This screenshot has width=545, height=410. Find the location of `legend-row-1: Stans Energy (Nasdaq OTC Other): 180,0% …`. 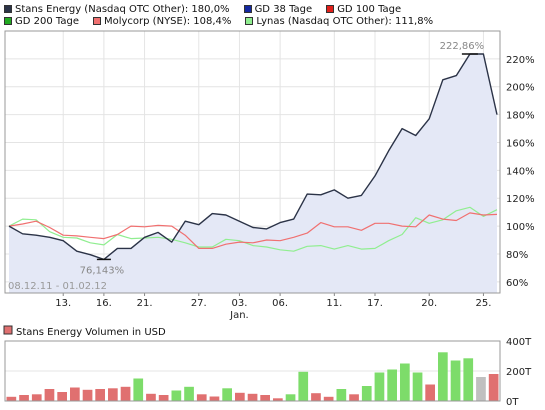

legend-row-1: Stans Energy (Nasdaq OTC Other): 180,0% … is located at coordinates (209, 9).